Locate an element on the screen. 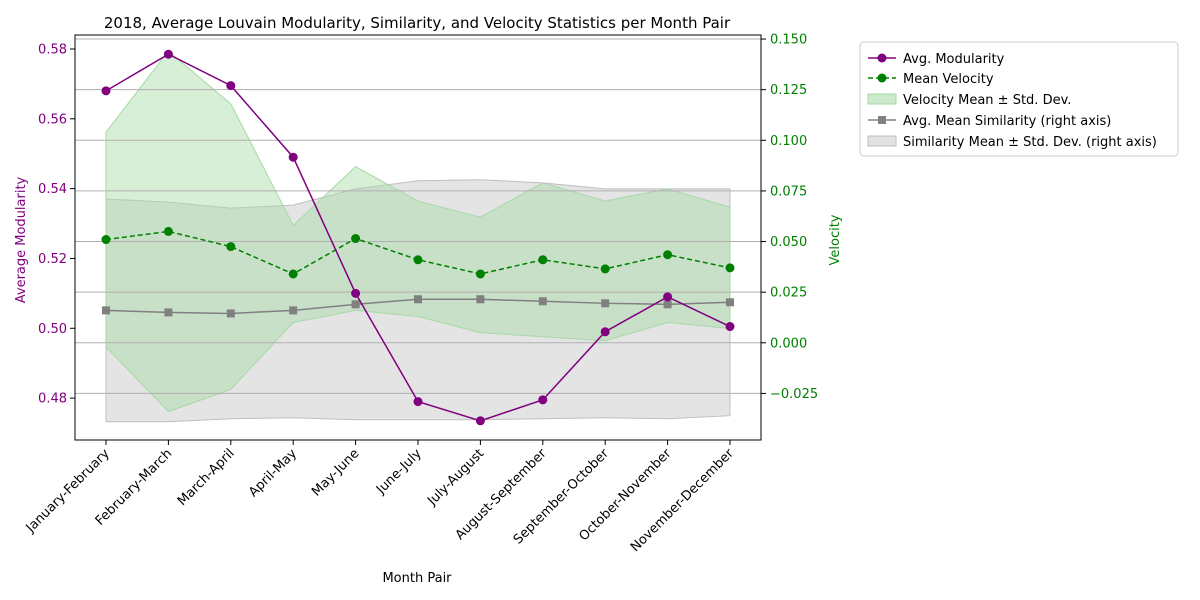  legend-label: Similarity Mean ± Std. Dev. (right axis) is located at coordinates (1030, 142).